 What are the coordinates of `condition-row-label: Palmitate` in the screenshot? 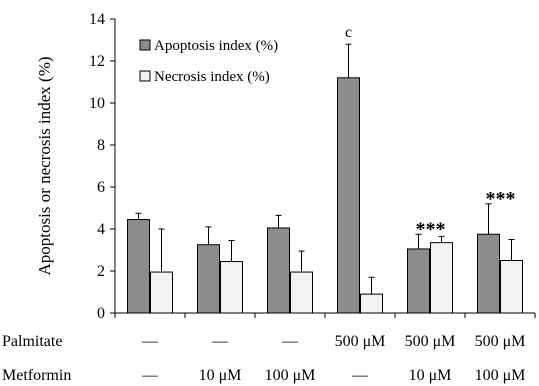 It's located at (32, 341).